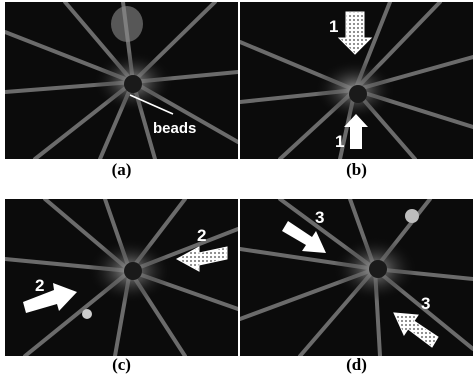  I want to click on arrow-label-1-bottom: 1, so click(339, 141).